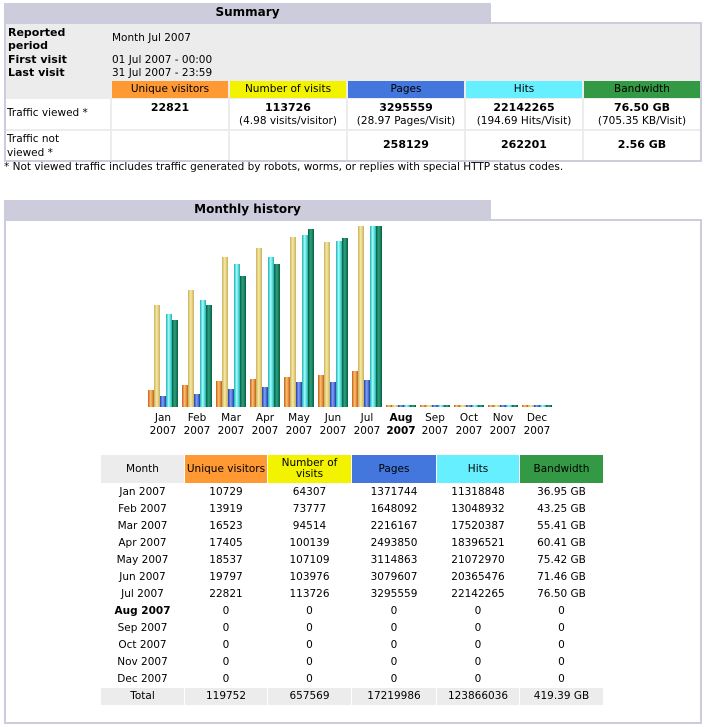 This screenshot has height=727, width=705. I want to click on table-cell: 13048932, so click(478, 509).